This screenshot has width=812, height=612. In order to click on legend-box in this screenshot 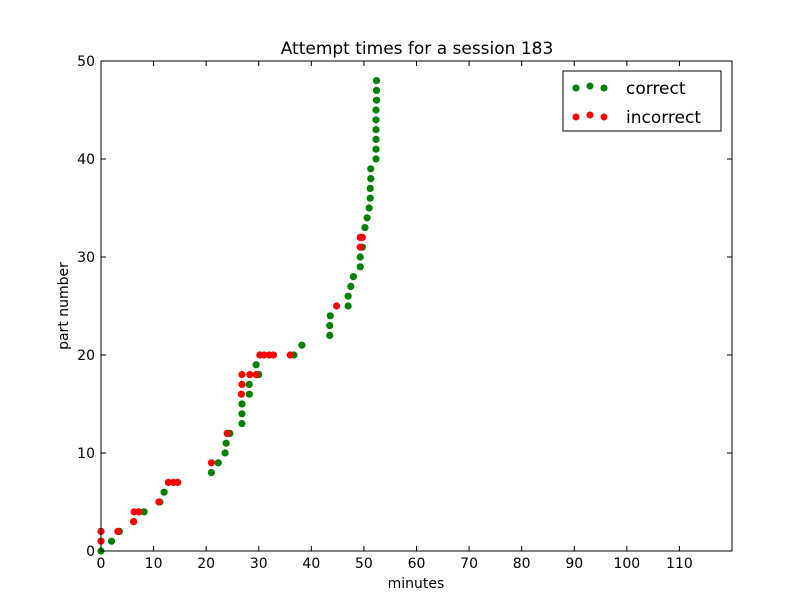, I will do `click(642, 101)`.